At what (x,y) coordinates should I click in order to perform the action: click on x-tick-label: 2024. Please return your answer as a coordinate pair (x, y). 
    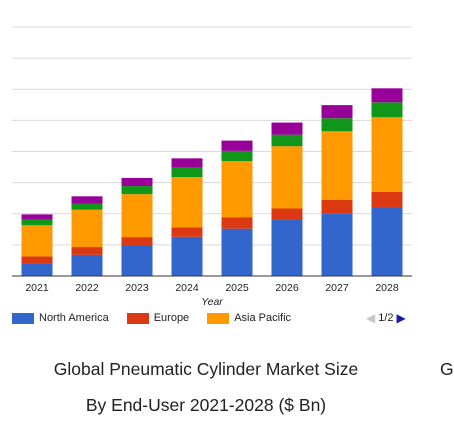
    Looking at the image, I should click on (187, 288).